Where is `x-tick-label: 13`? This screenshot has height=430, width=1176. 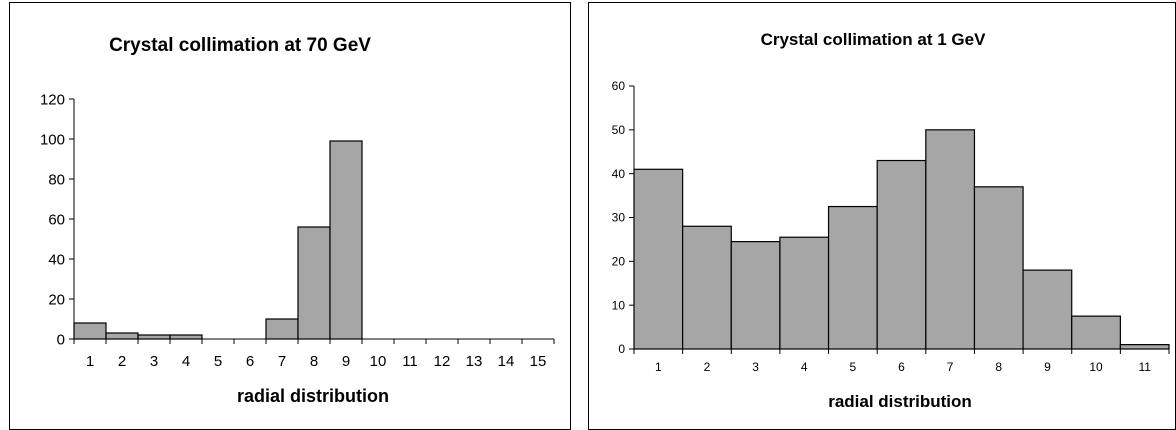 x-tick-label: 13 is located at coordinates (474, 361).